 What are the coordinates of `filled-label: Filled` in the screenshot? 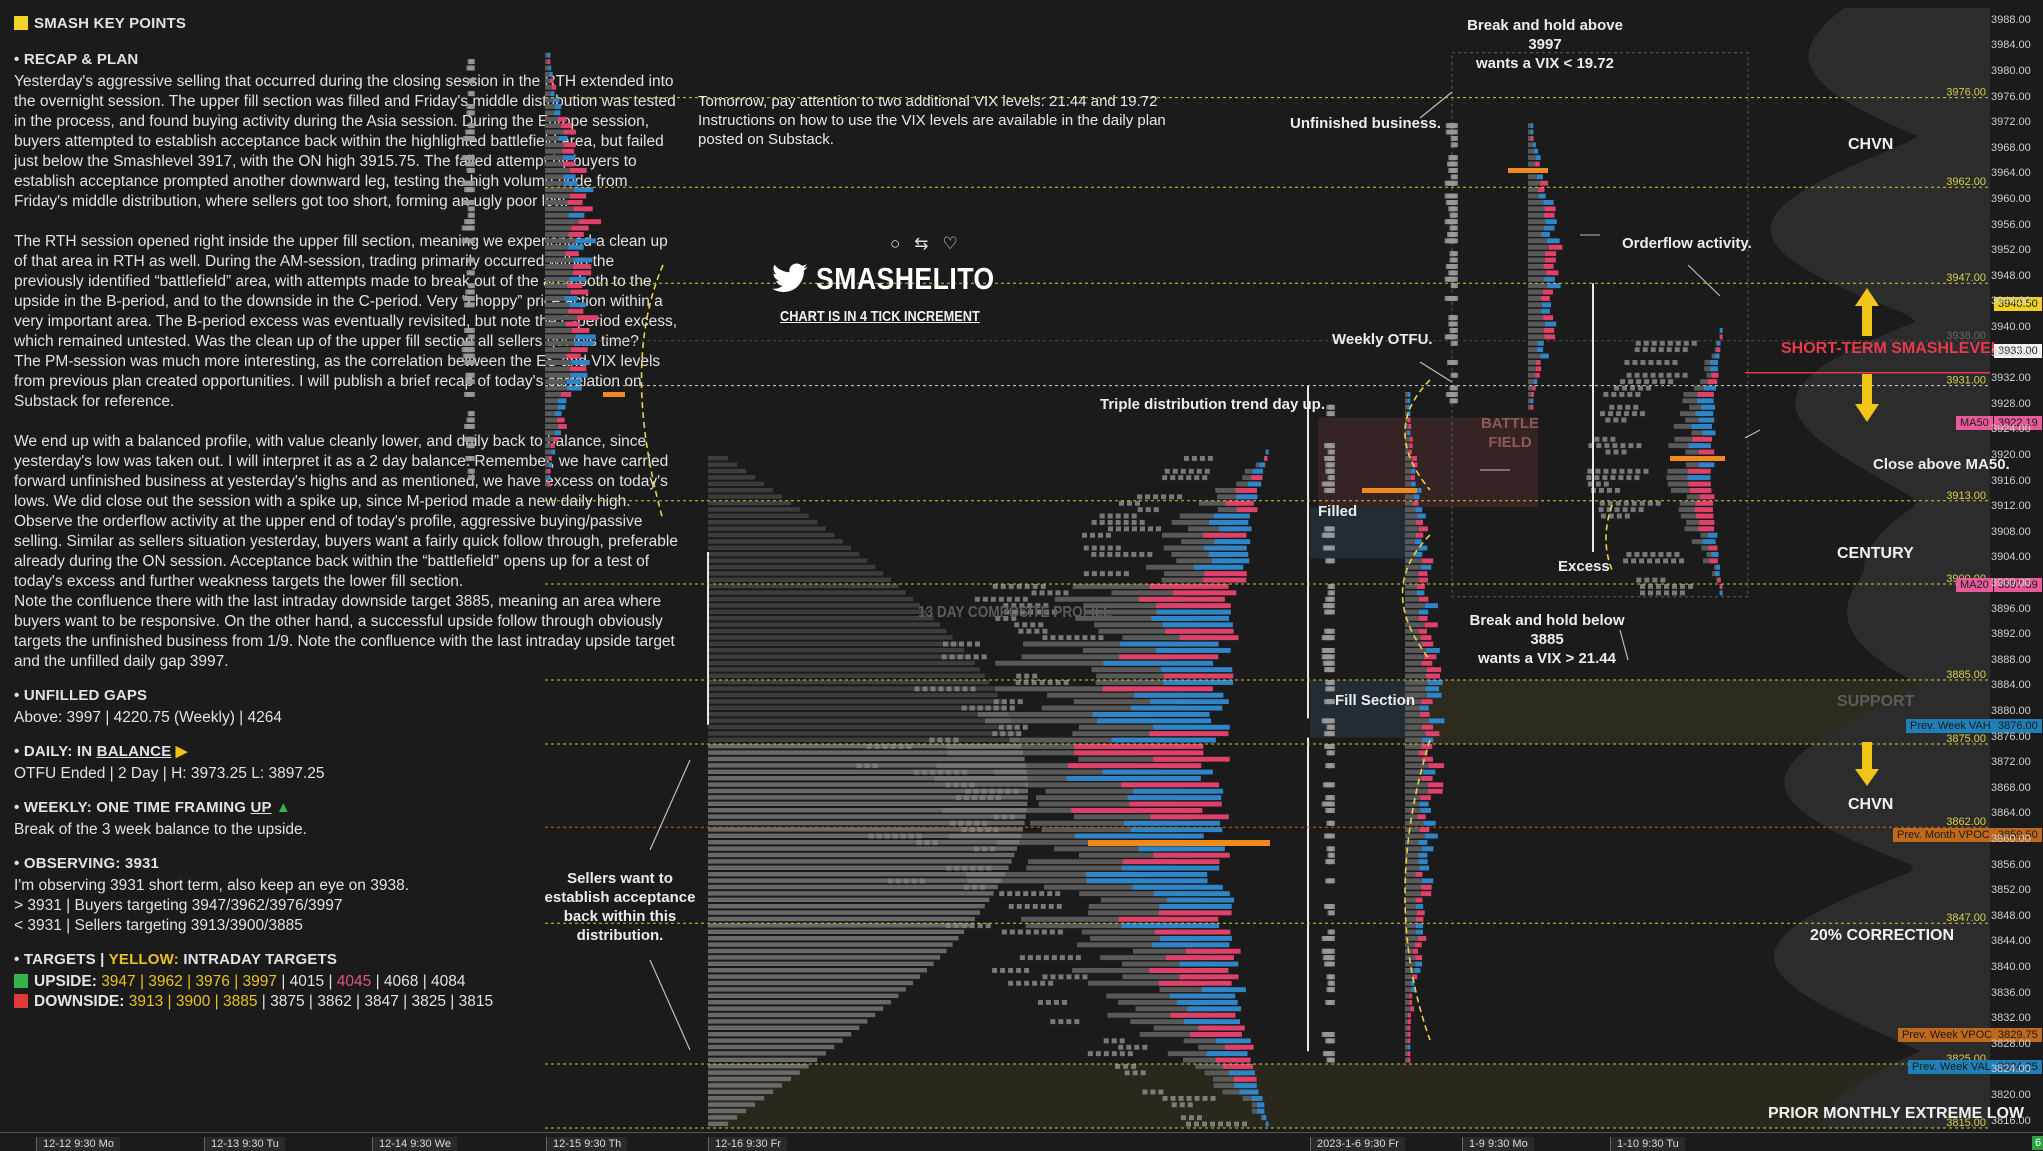 It's located at (1338, 511).